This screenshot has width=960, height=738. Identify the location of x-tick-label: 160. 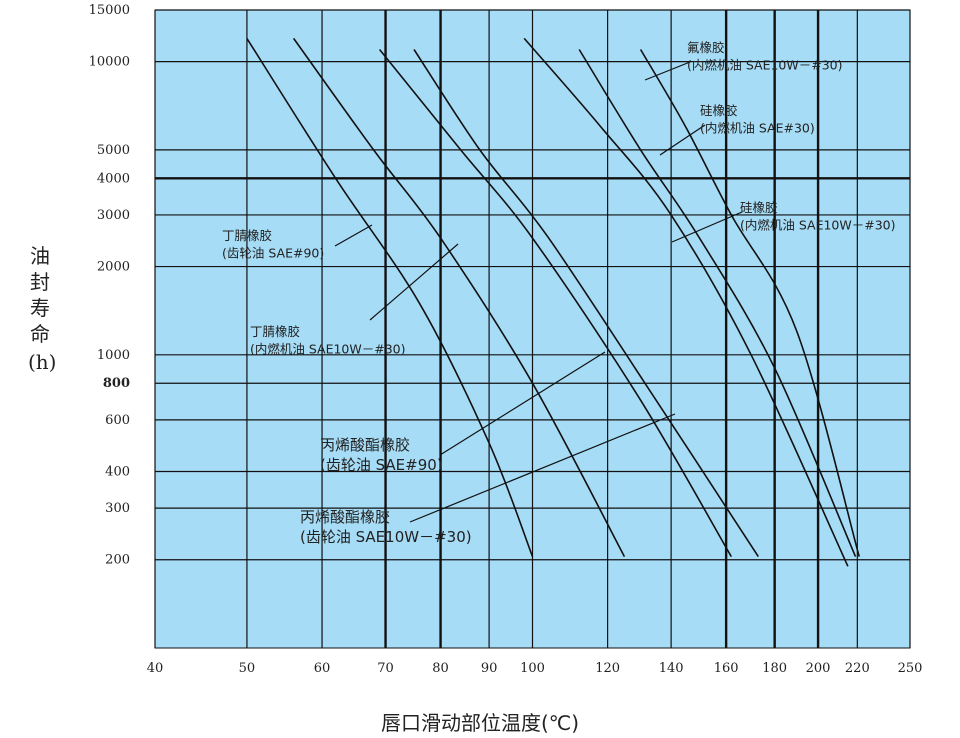
(726, 668).